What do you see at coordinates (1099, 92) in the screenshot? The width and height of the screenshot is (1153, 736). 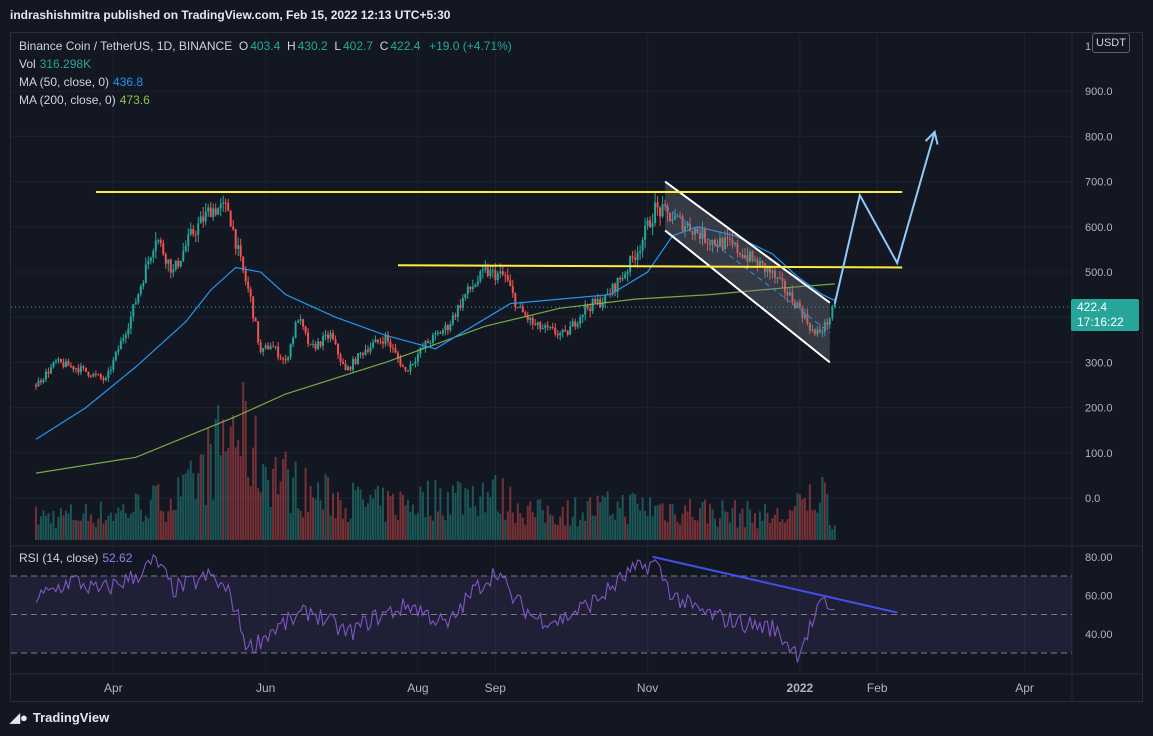 I see `price-tick-label: 900.0` at bounding box center [1099, 92].